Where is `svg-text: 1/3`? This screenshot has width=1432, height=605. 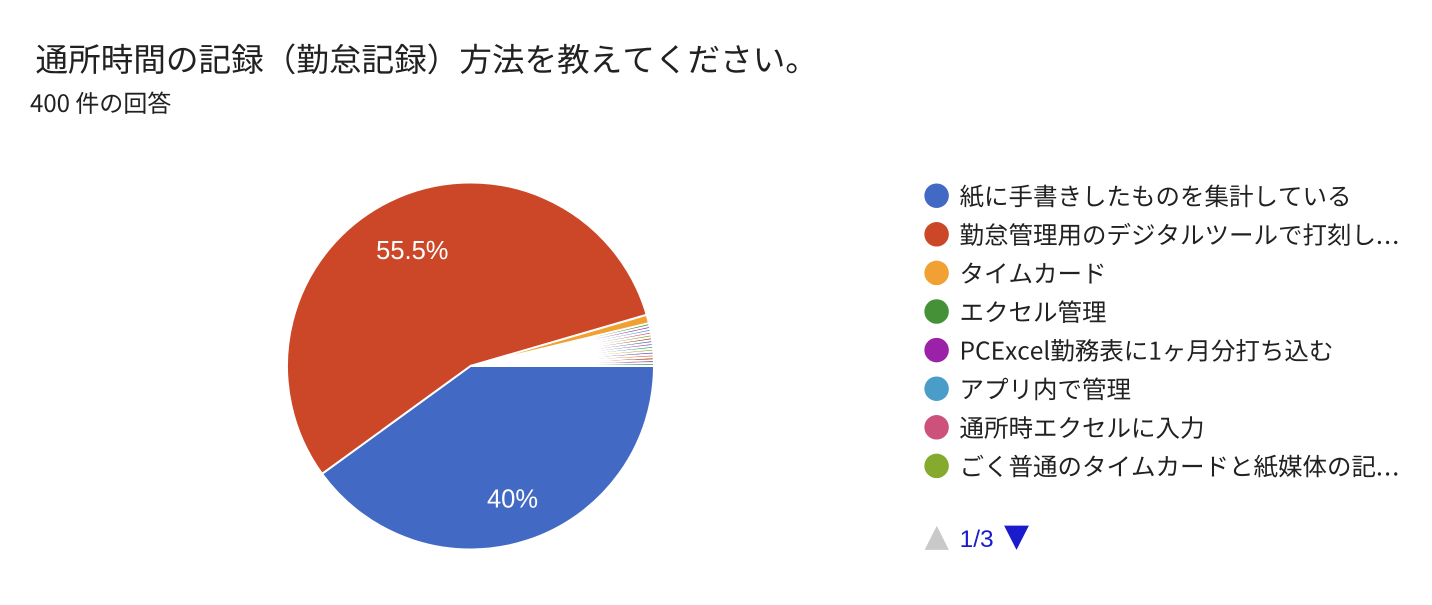
svg-text: 1/3 is located at coordinates (977, 539).